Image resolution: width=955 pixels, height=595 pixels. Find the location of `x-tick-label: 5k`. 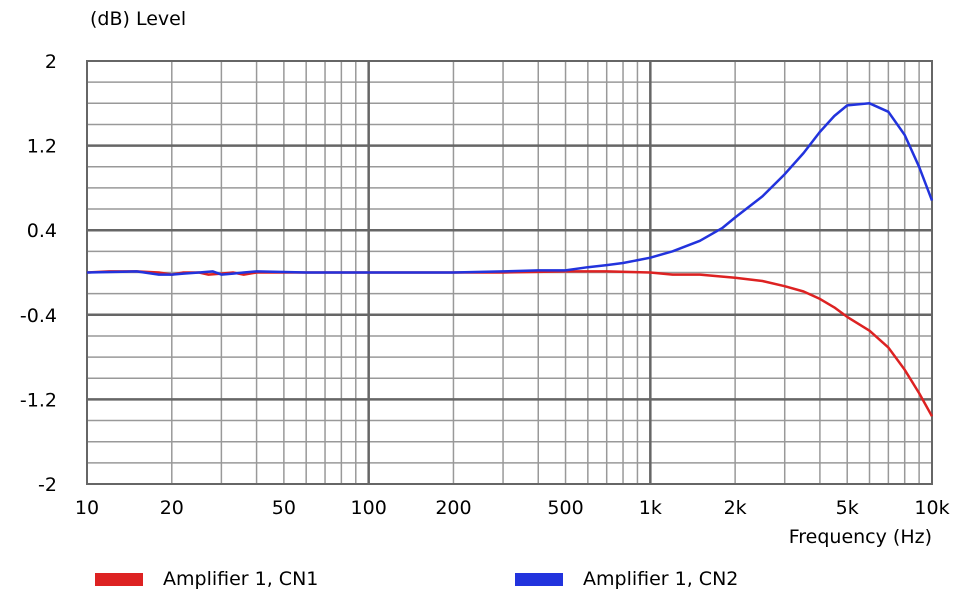

x-tick-label: 5k is located at coordinates (847, 508).